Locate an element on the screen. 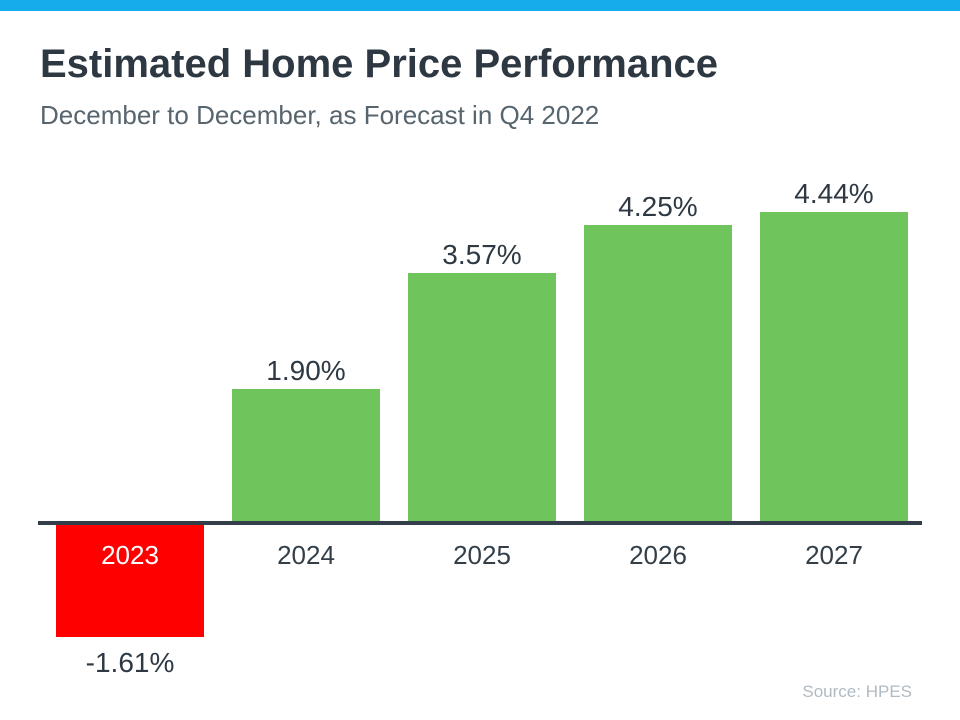  value-label-2024: 1.90% is located at coordinates (306, 370).